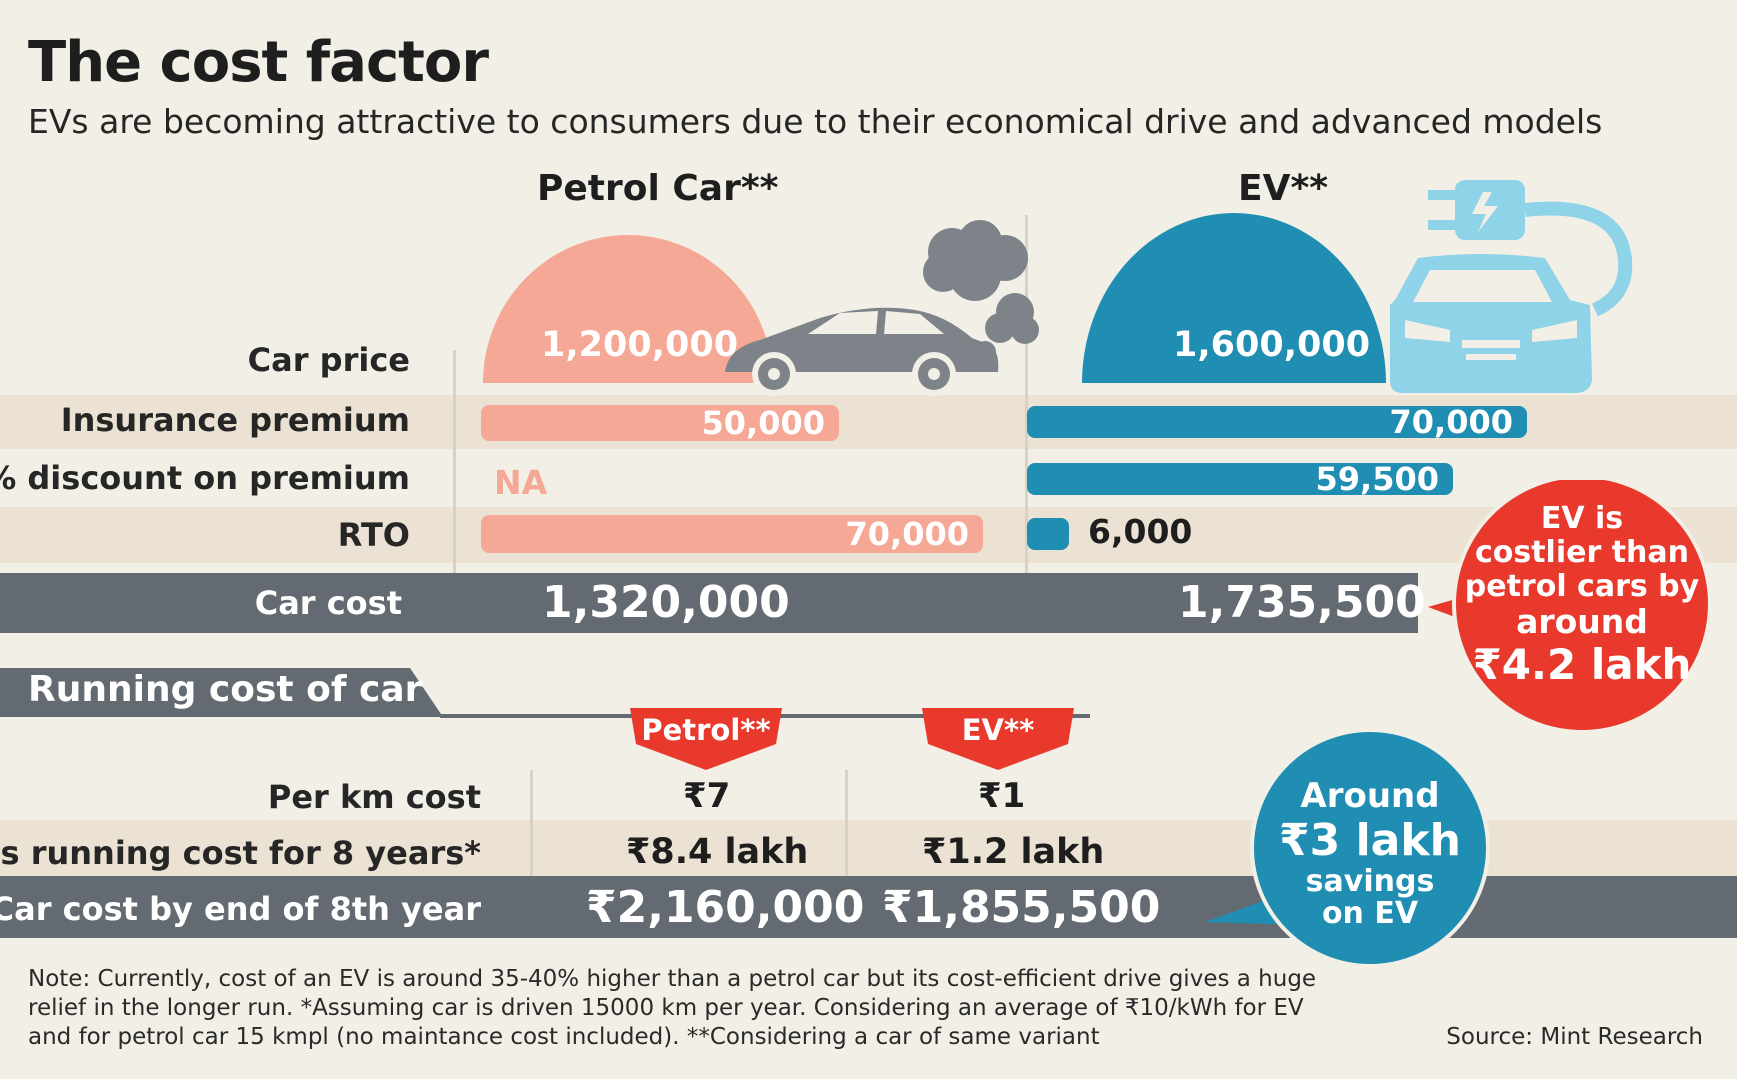  I want to click on running-divider-left, so click(531, 823).